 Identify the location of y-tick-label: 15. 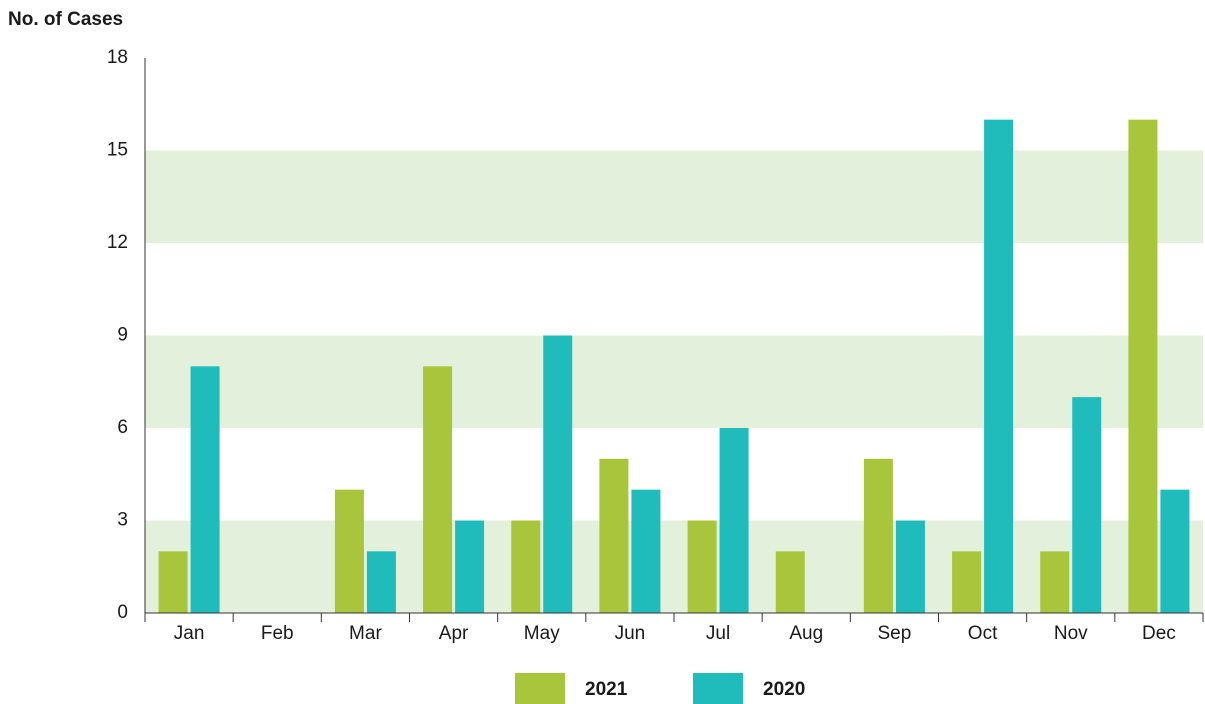
(117, 150).